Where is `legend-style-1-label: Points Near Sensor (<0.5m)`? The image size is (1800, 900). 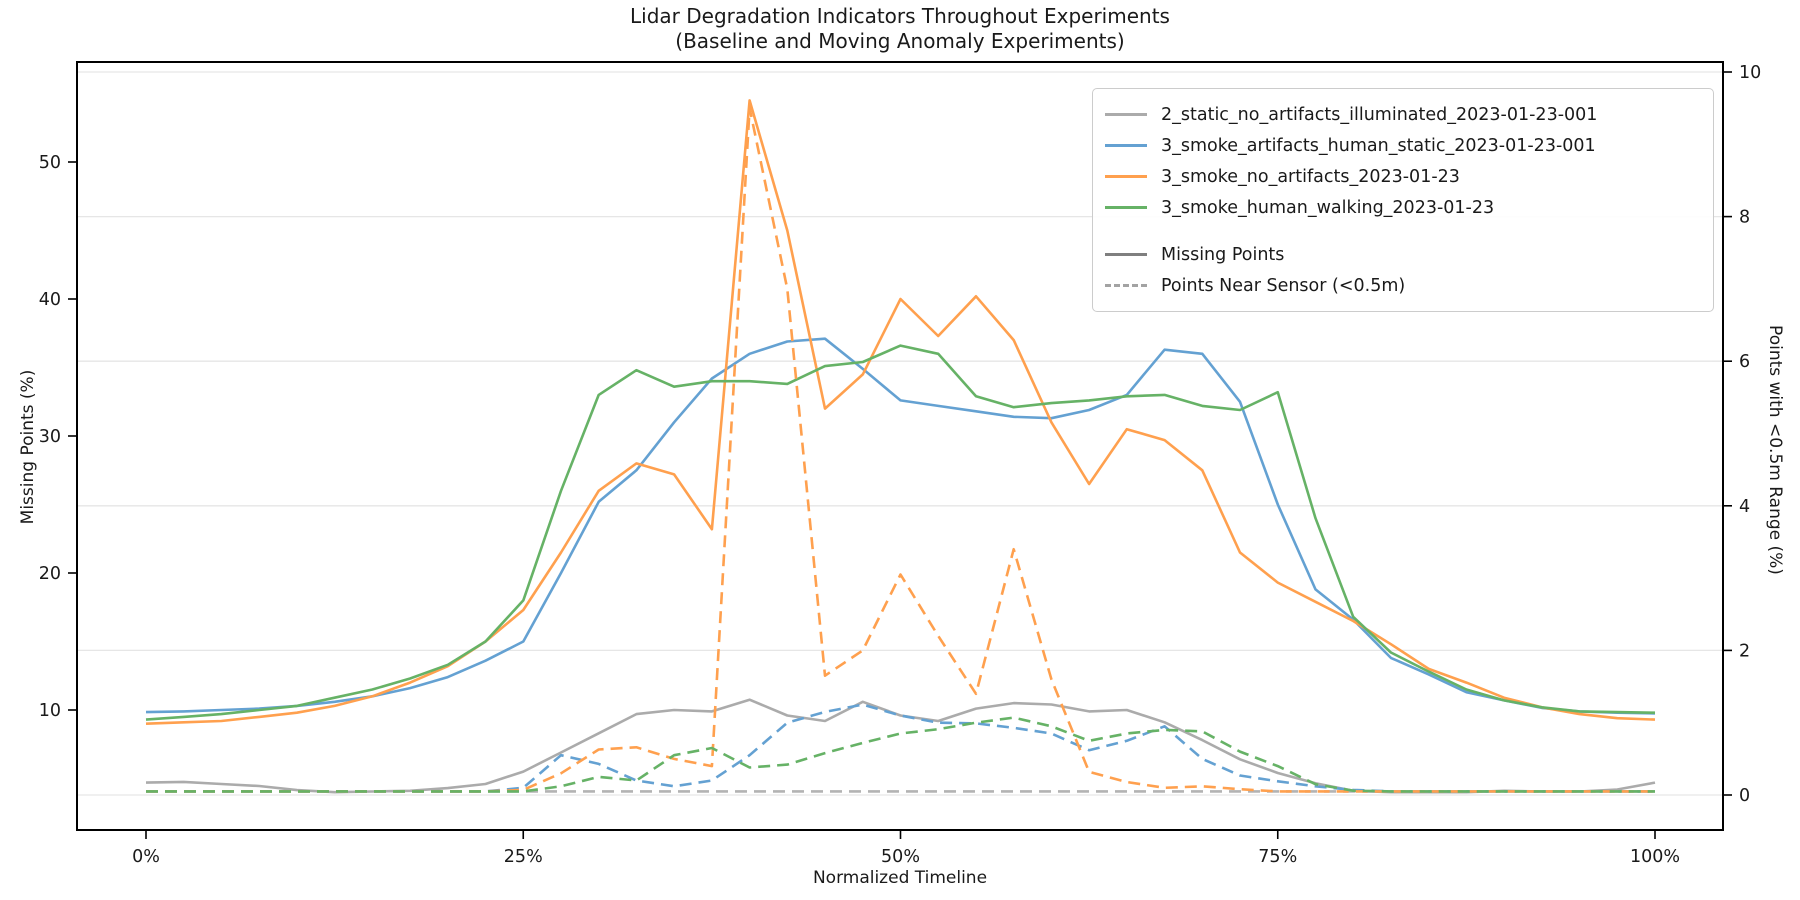 legend-style-1-label: Points Near Sensor (<0.5m) is located at coordinates (1283, 285).